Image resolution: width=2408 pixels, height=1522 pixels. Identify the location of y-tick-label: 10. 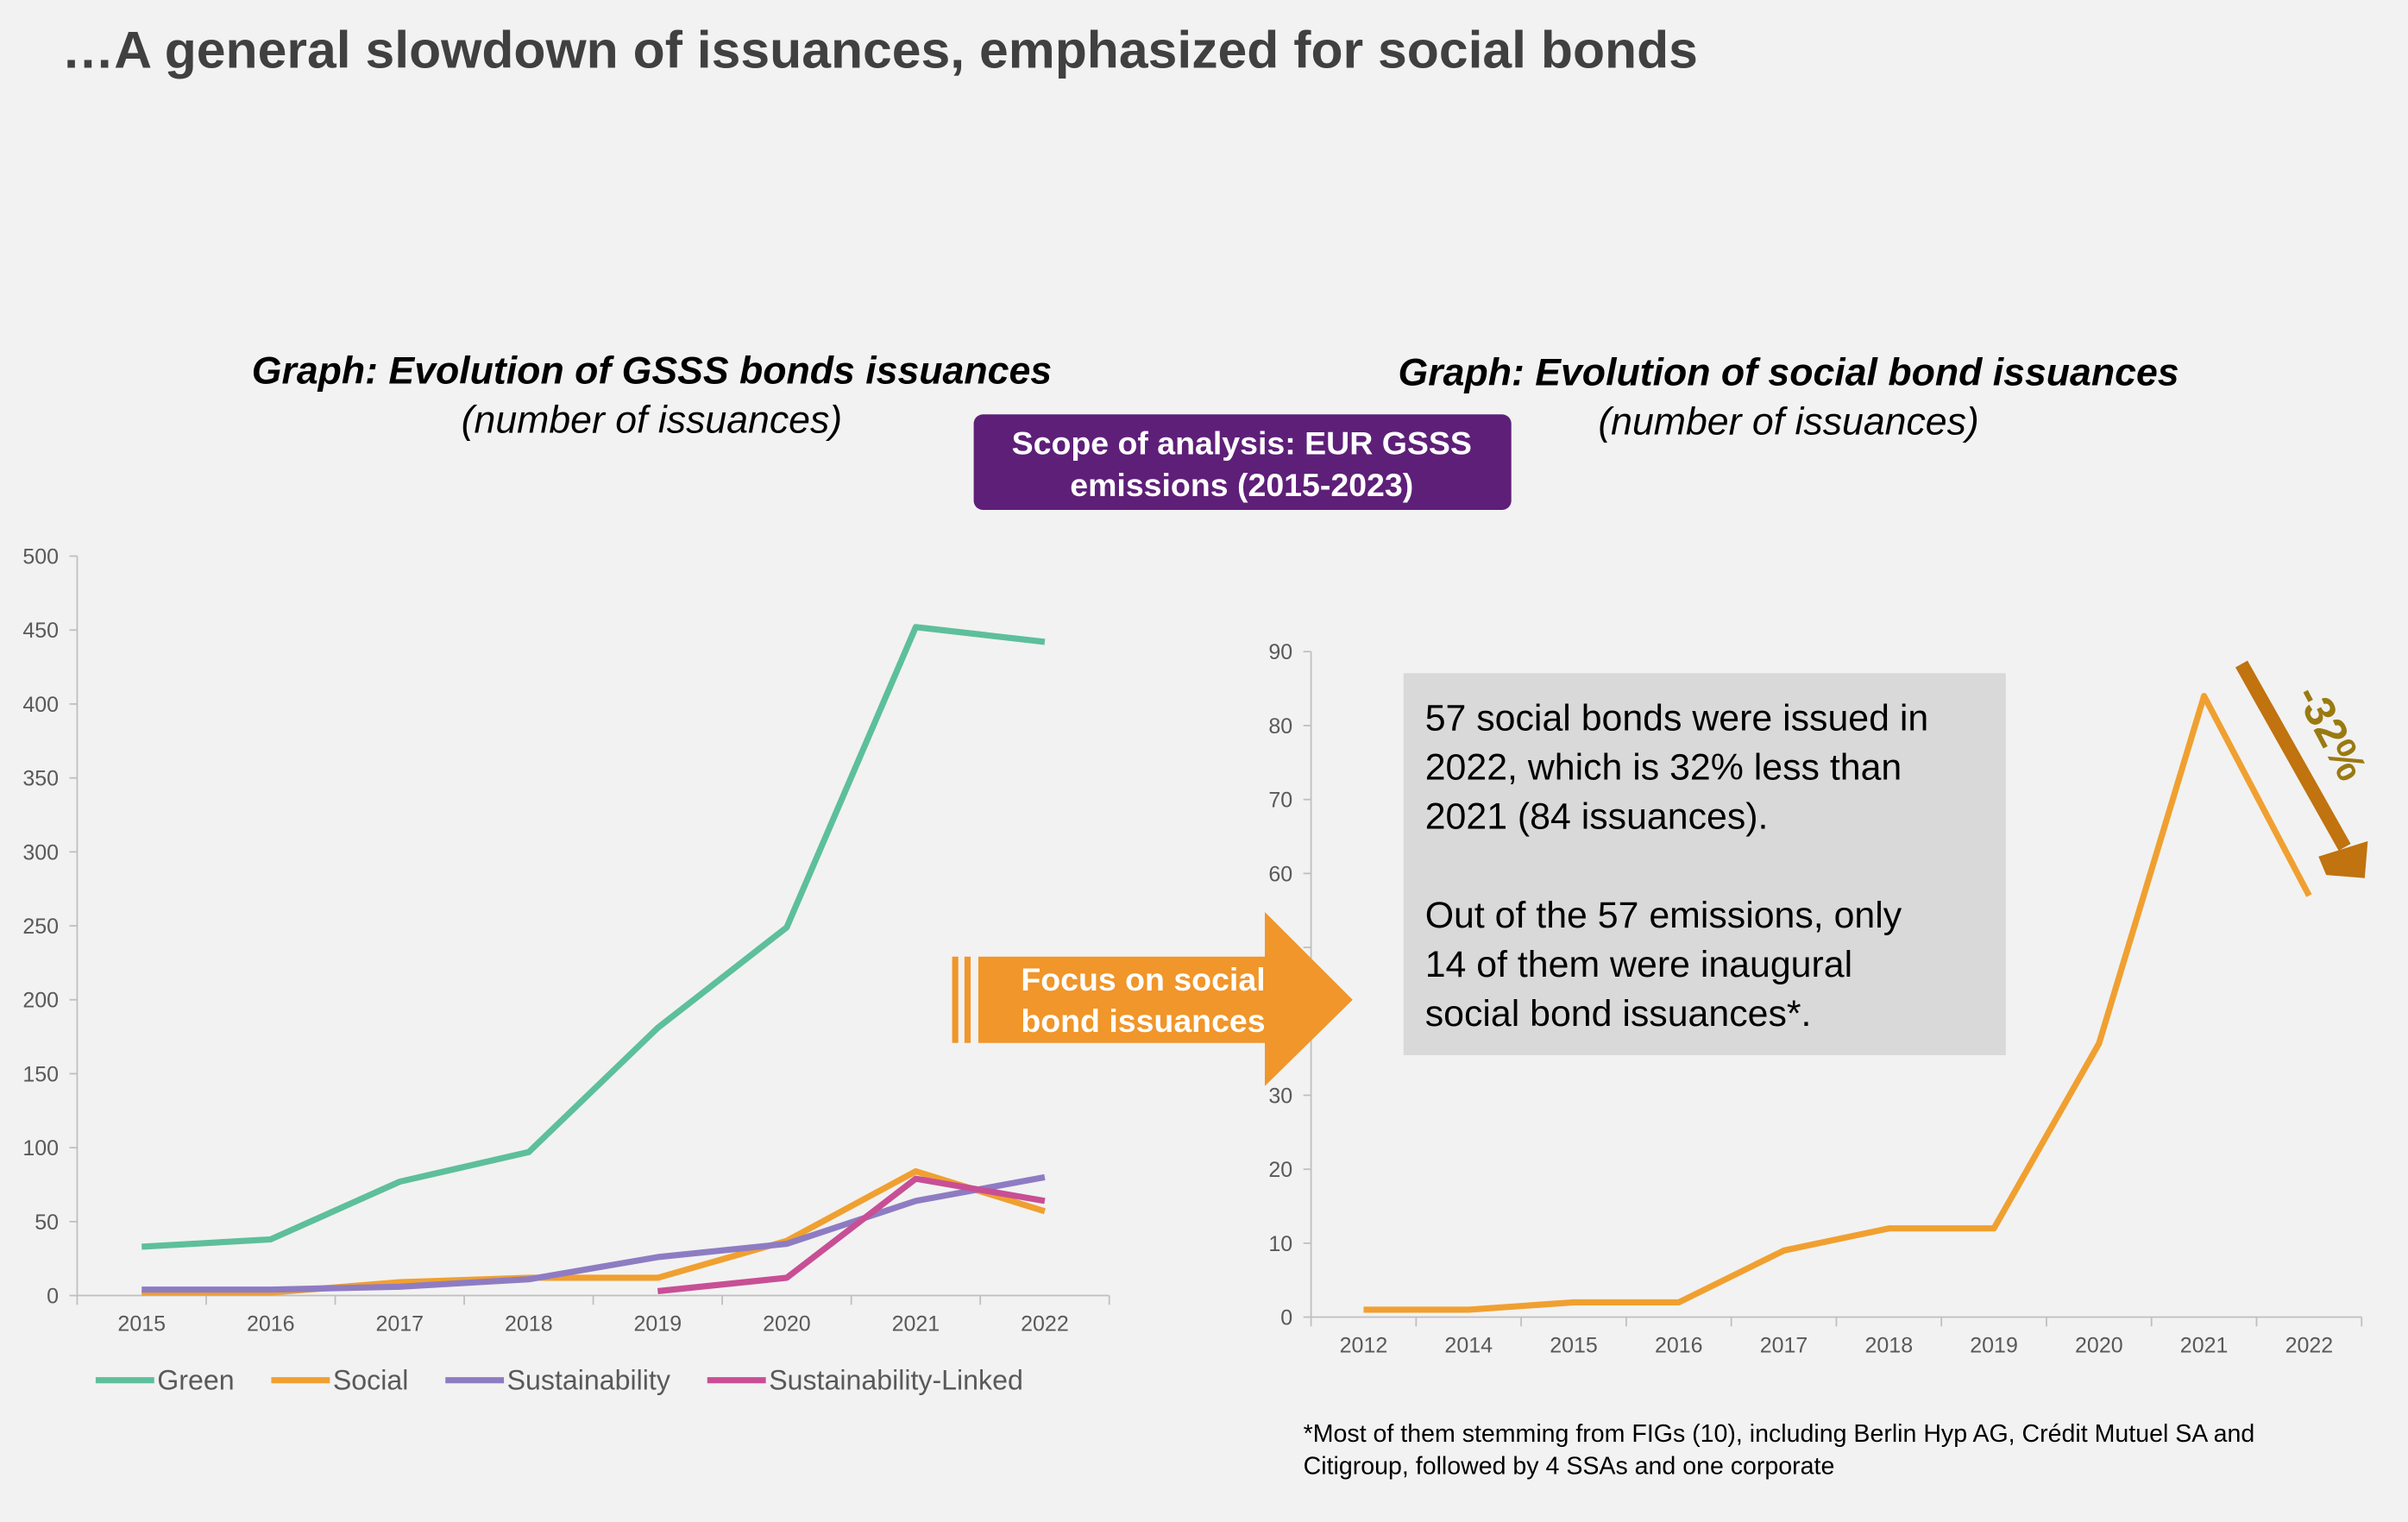
(1280, 1244).